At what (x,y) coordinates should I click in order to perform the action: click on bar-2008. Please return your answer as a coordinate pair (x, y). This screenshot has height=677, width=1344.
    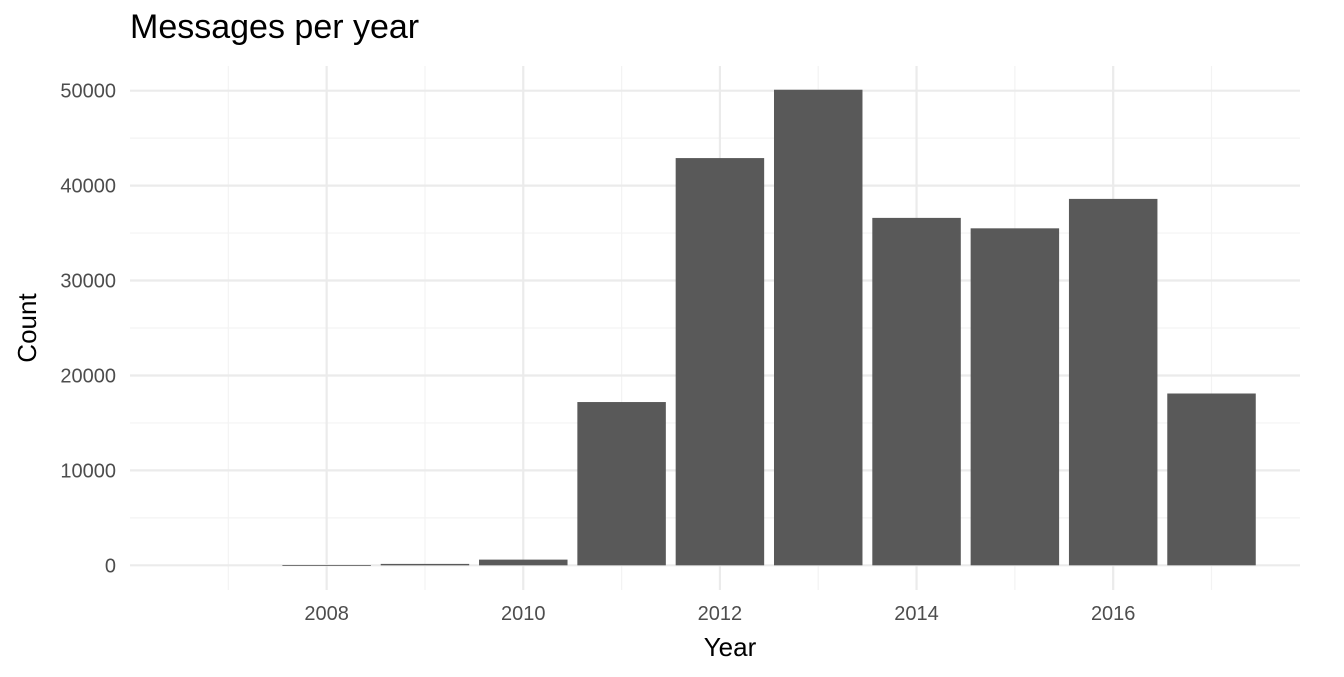
    Looking at the image, I should click on (326, 565).